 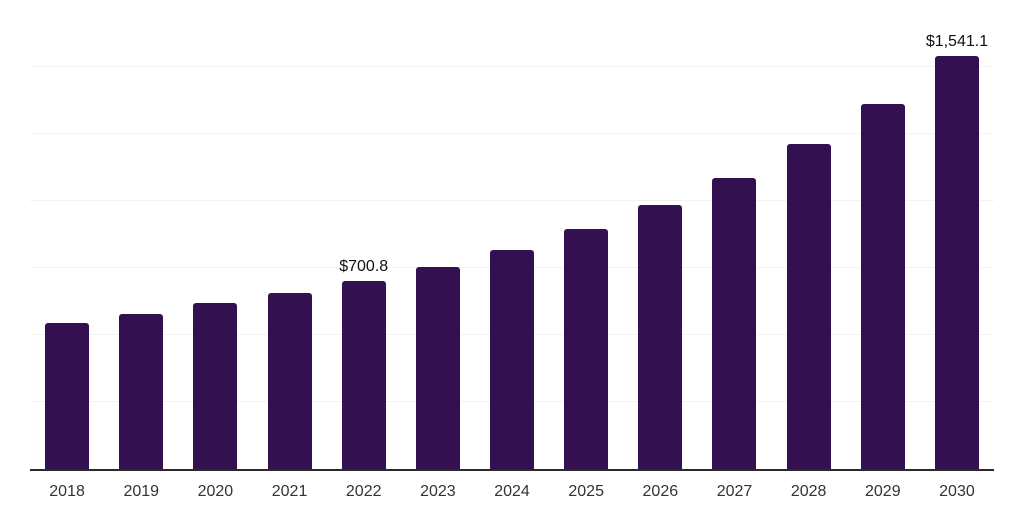 What do you see at coordinates (289, 381) in the screenshot?
I see `bar-2021` at bounding box center [289, 381].